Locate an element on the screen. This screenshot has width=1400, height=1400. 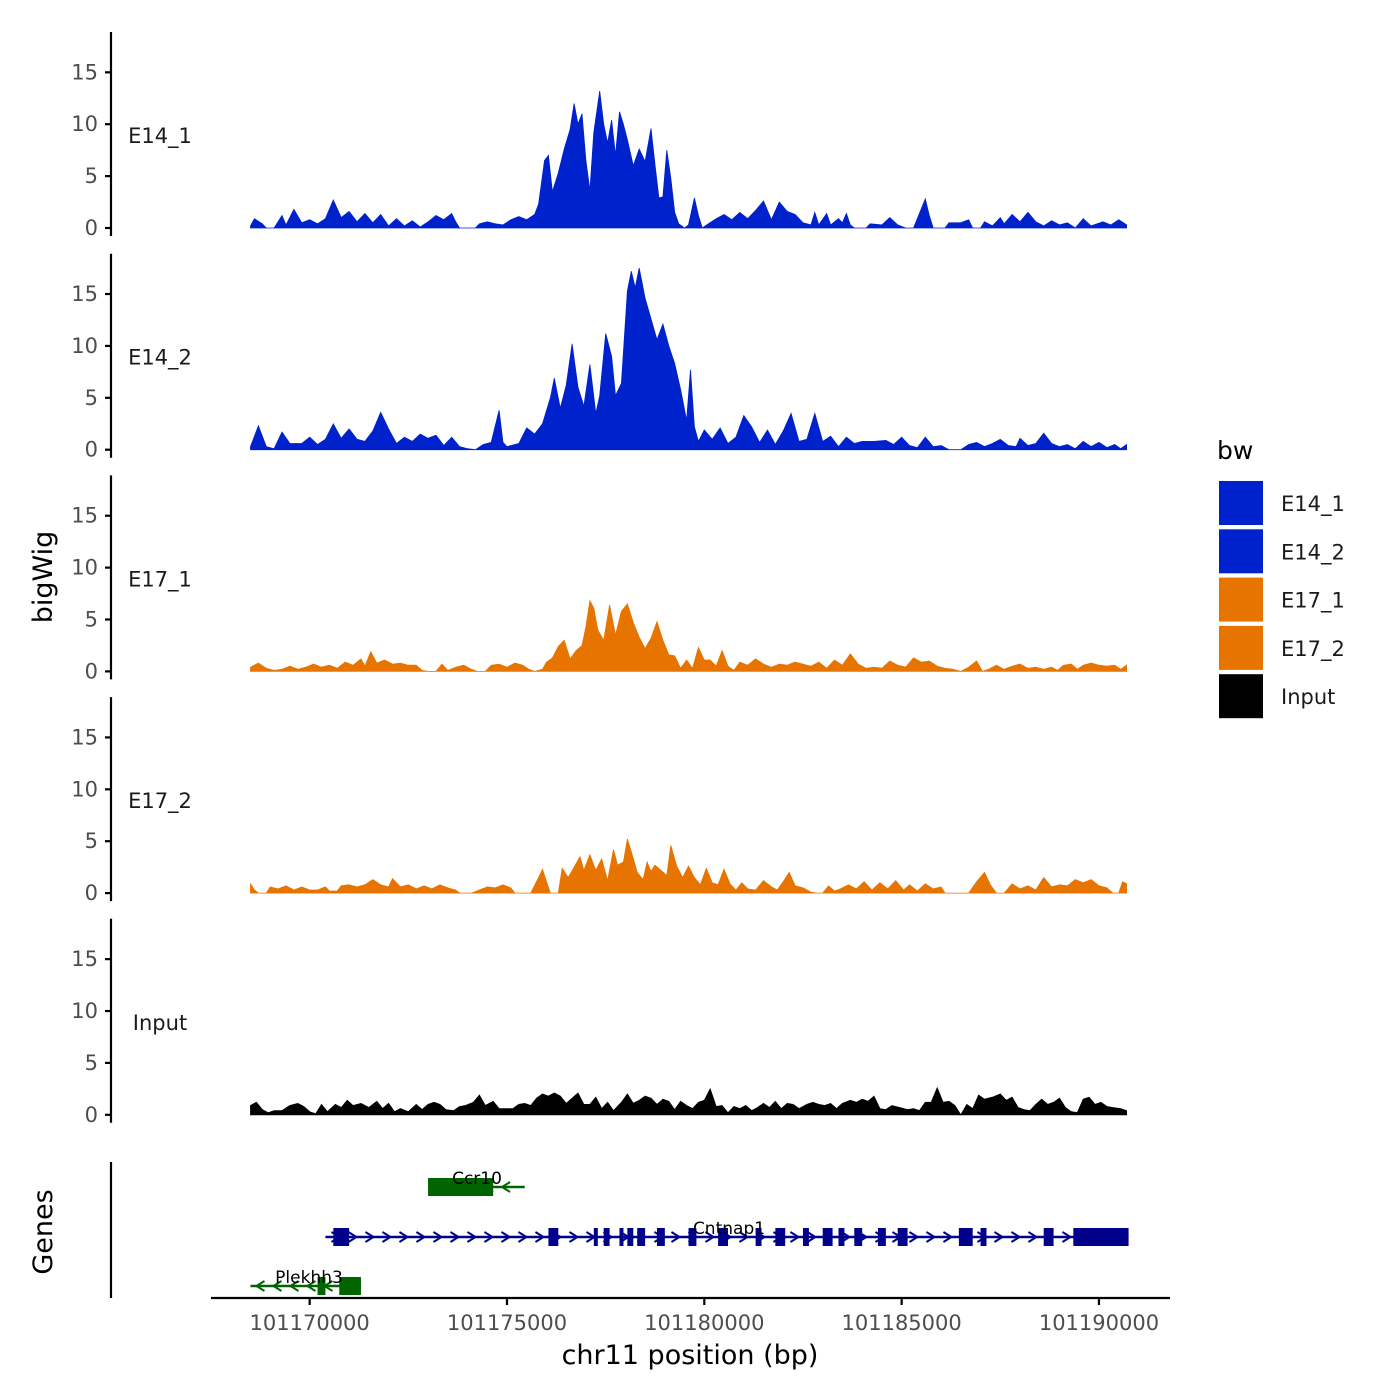
legend-title: bw is located at coordinates (1235, 450).